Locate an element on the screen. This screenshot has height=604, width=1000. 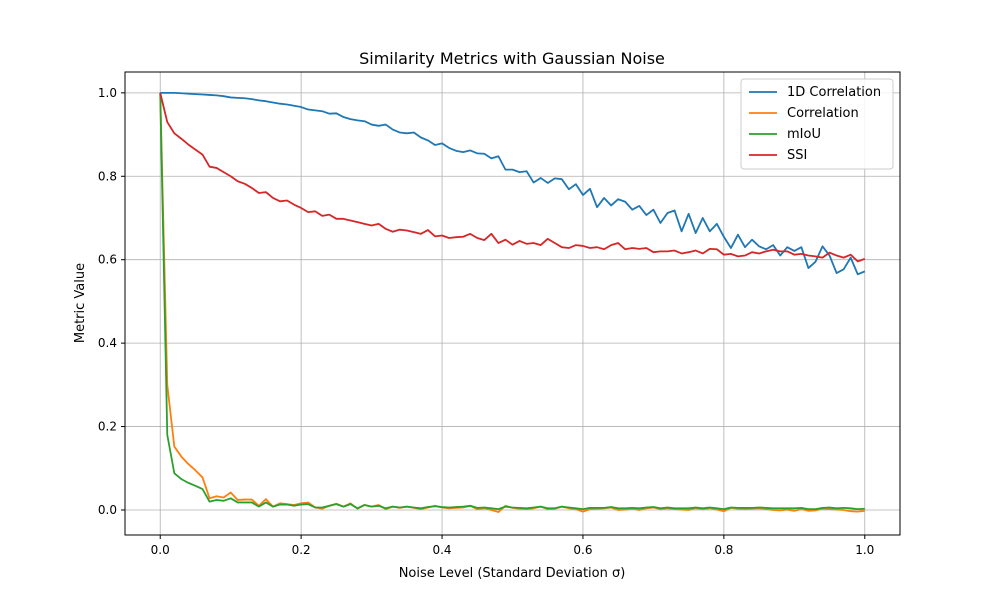
legend-label-miou: mIoU is located at coordinates (804, 134).